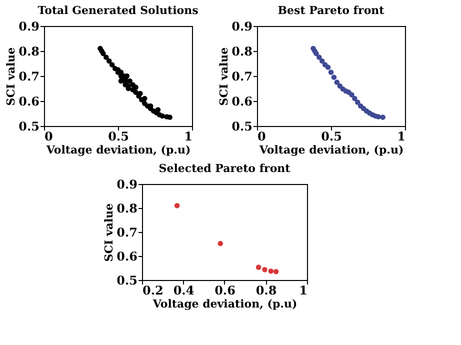 The image size is (461, 345). Describe the element at coordinates (225, 291) in the screenshot. I see `x-tick-label: 0.6` at that location.